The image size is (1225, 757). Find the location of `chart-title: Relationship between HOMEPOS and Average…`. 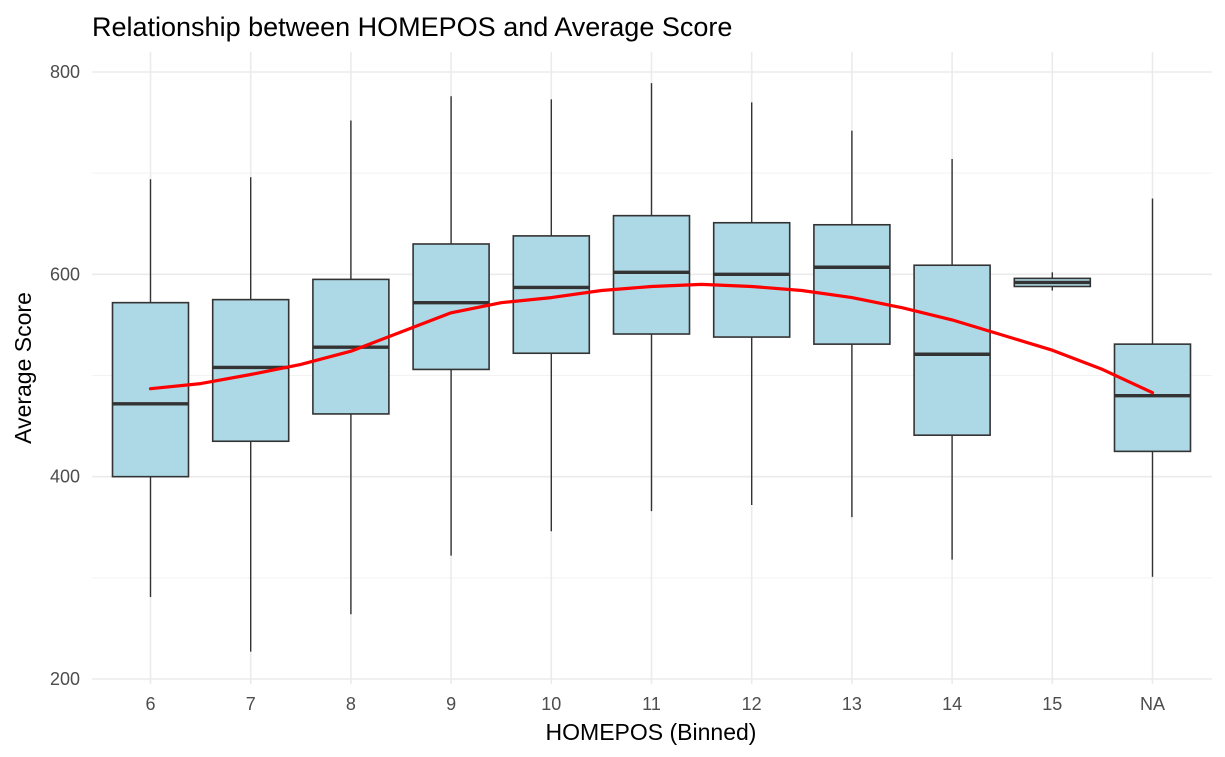

chart-title: Relationship between HOMEPOS and Average… is located at coordinates (412, 27).